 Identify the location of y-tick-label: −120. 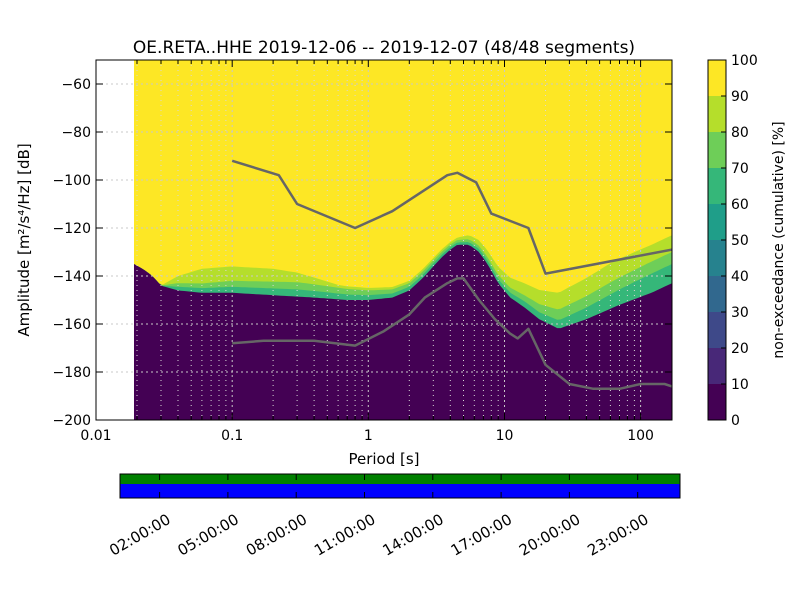
(72, 229).